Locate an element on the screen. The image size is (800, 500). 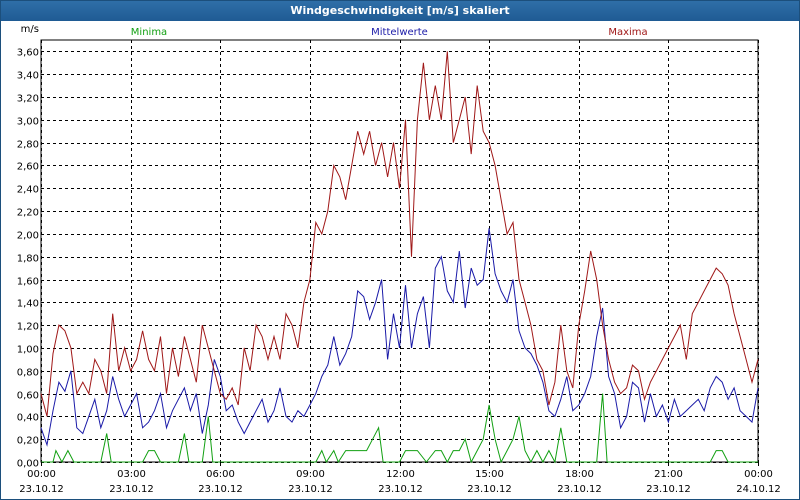
x-tick-time: 03:00 is located at coordinates (131, 474).